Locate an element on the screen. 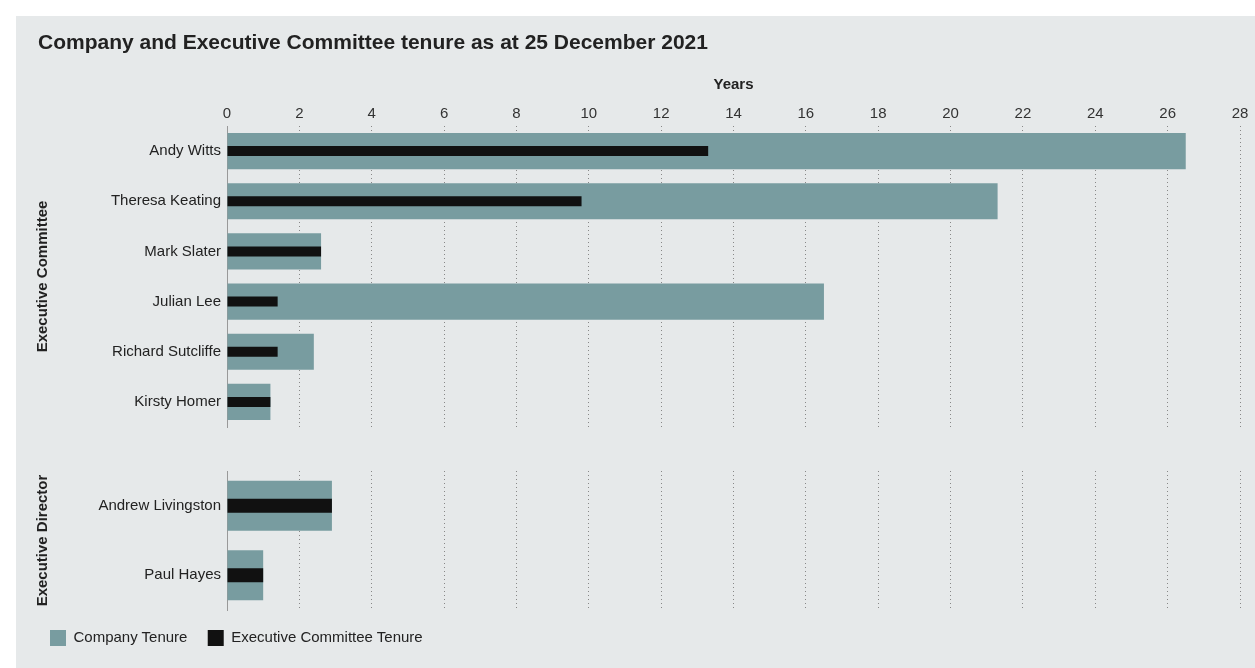 The height and width of the screenshot is (668, 1255). y-tick-label: Richard Sutcliffe is located at coordinates (166, 350).